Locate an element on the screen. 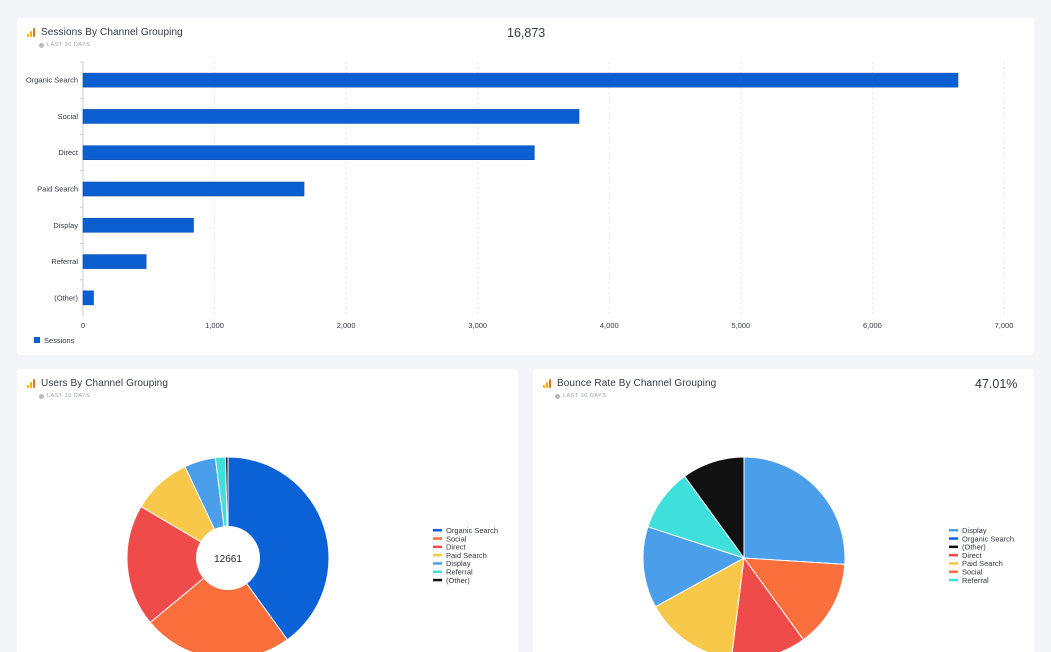 The width and height of the screenshot is (1051, 652). bar-direct is located at coordinates (308, 153).